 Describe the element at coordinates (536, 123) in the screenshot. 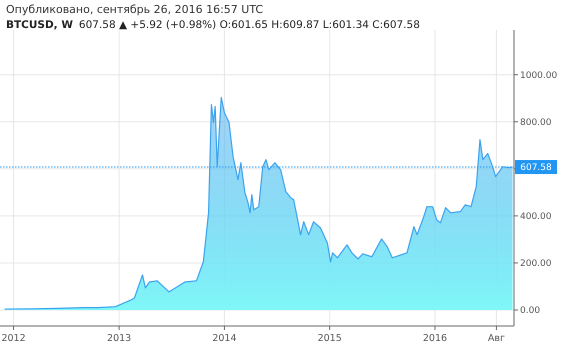

I see `y-tick-label: 800.00` at that location.